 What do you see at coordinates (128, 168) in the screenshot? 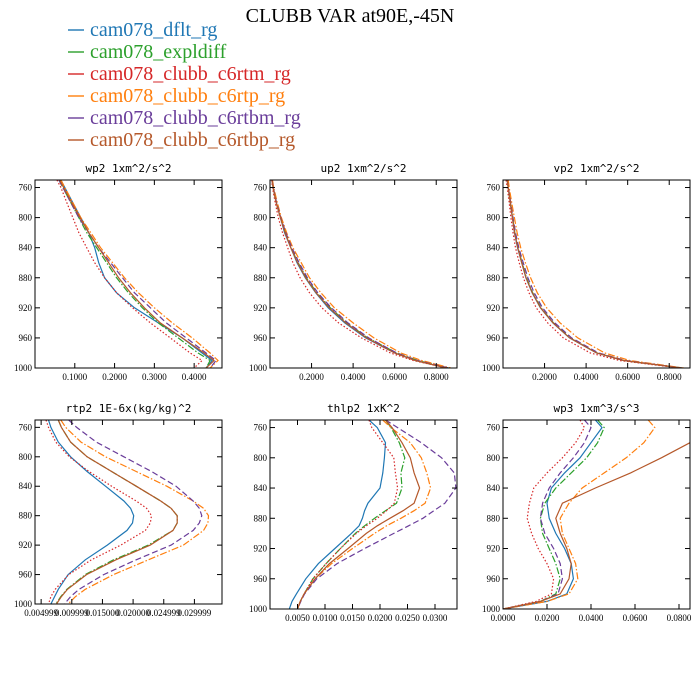
I see `panel-title: wp2 1xm^2/s^2` at bounding box center [128, 168].